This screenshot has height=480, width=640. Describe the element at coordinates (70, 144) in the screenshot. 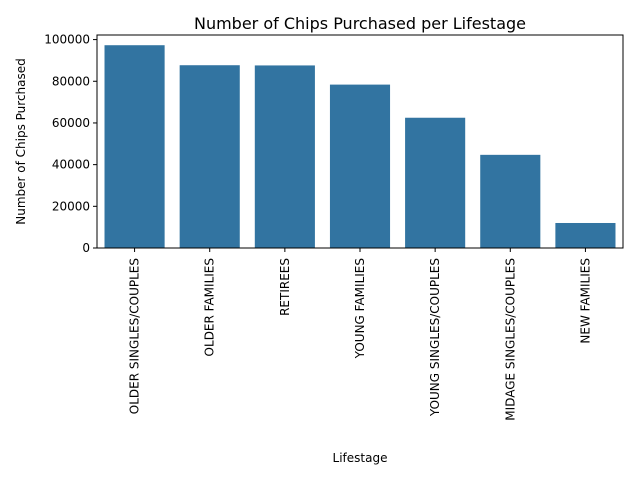

I see `y-axis: 0 20000 40000 60000 80000 100000` at that location.